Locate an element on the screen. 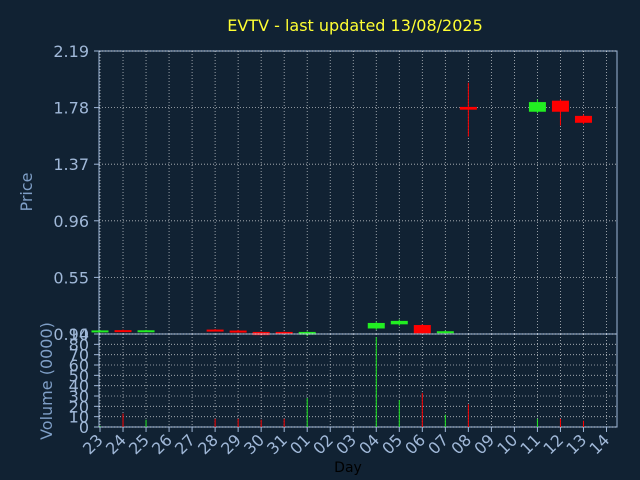  chart-title: EVTV - last updated 13/08/2025 is located at coordinates (355, 25).